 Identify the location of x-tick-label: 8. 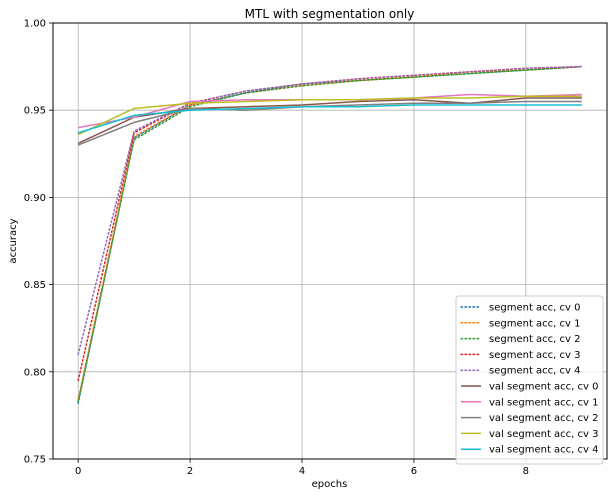
(526, 471).